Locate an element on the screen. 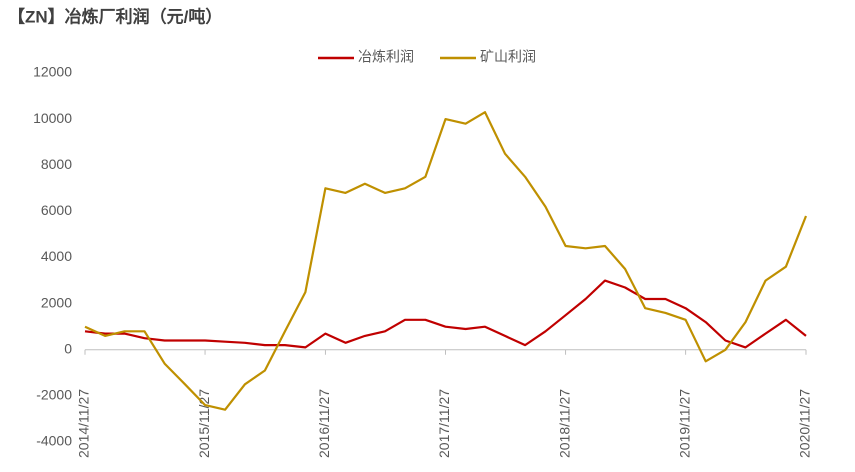 The width and height of the screenshot is (855, 472). x-tick-label: 2014/11/27 is located at coordinates (84, 423).